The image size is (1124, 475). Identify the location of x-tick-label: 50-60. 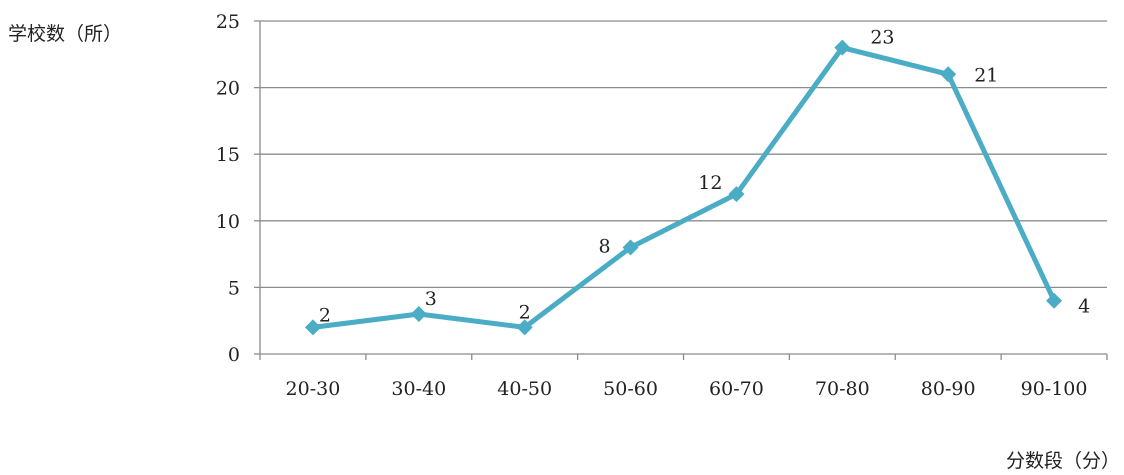
(630, 389).